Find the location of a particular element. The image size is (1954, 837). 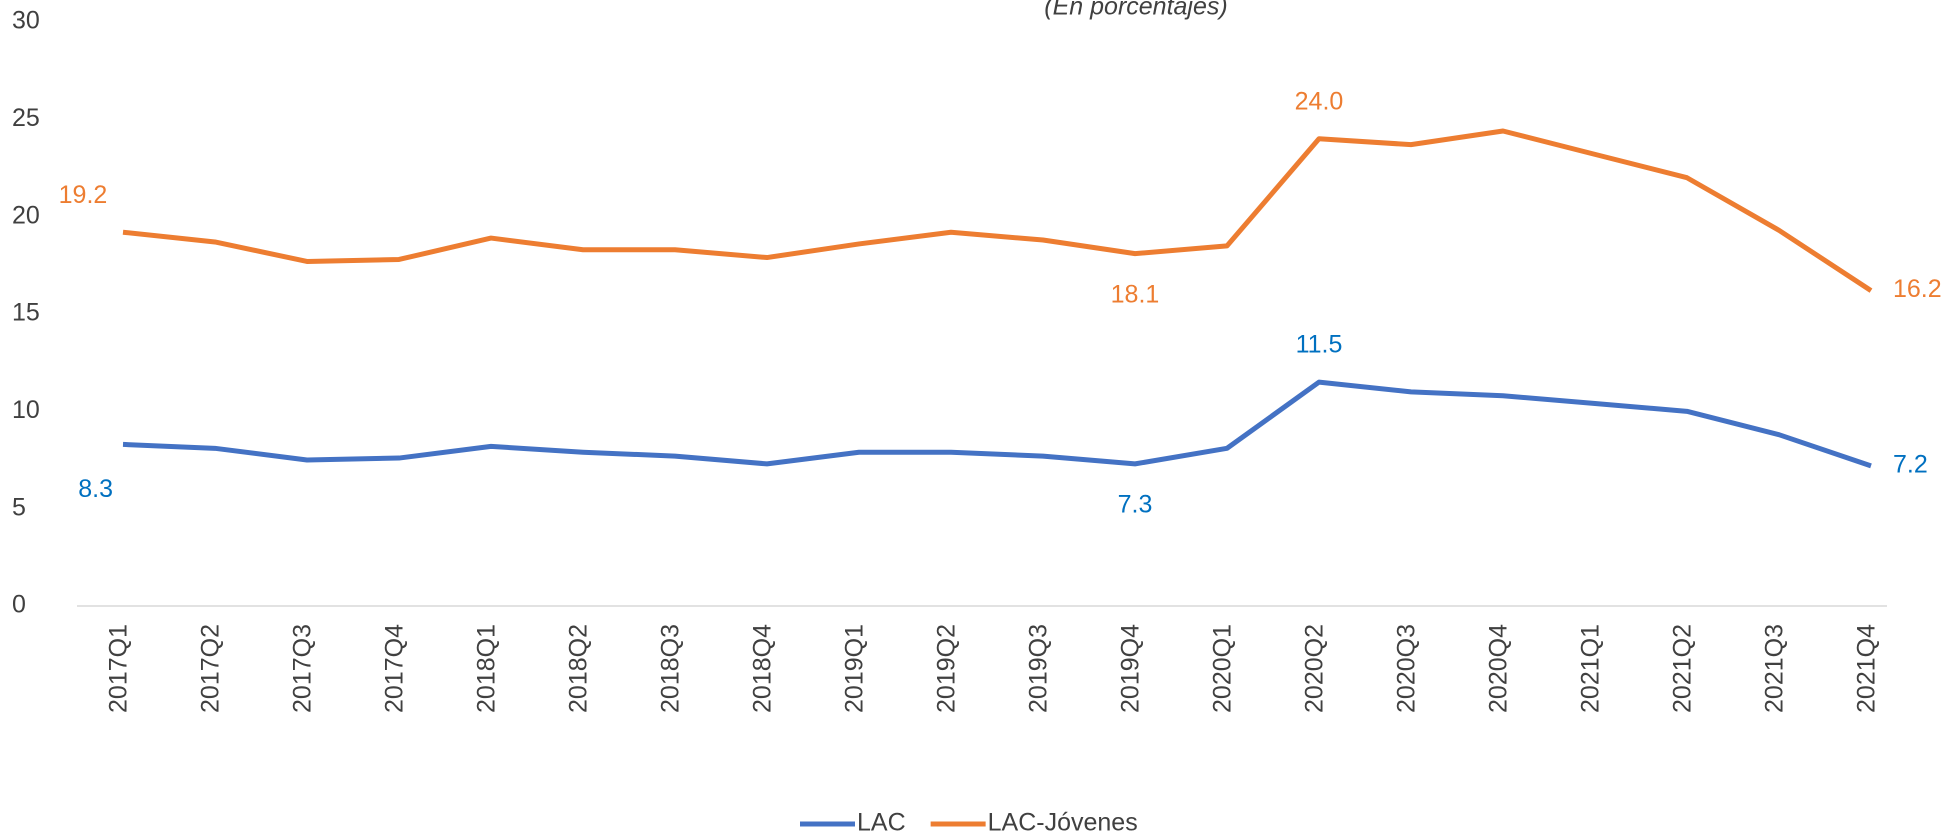

series-line is located at coordinates (997, 424).